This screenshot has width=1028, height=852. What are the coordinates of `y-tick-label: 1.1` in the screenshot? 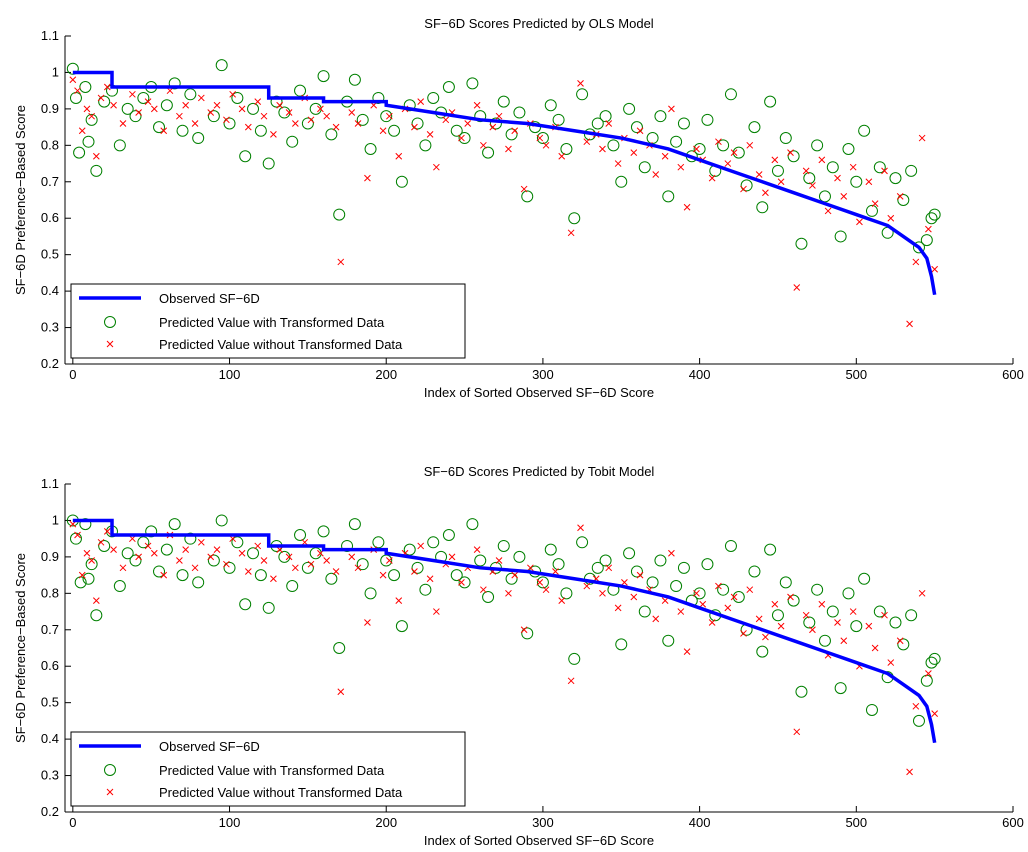 It's located at (50, 35).